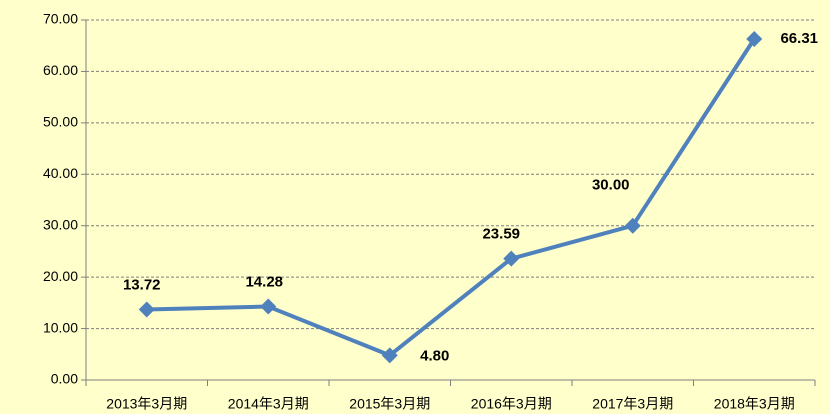 The width and height of the screenshot is (830, 414). Describe the element at coordinates (142, 284) in the screenshot. I see `data-label: 13.72` at that location.